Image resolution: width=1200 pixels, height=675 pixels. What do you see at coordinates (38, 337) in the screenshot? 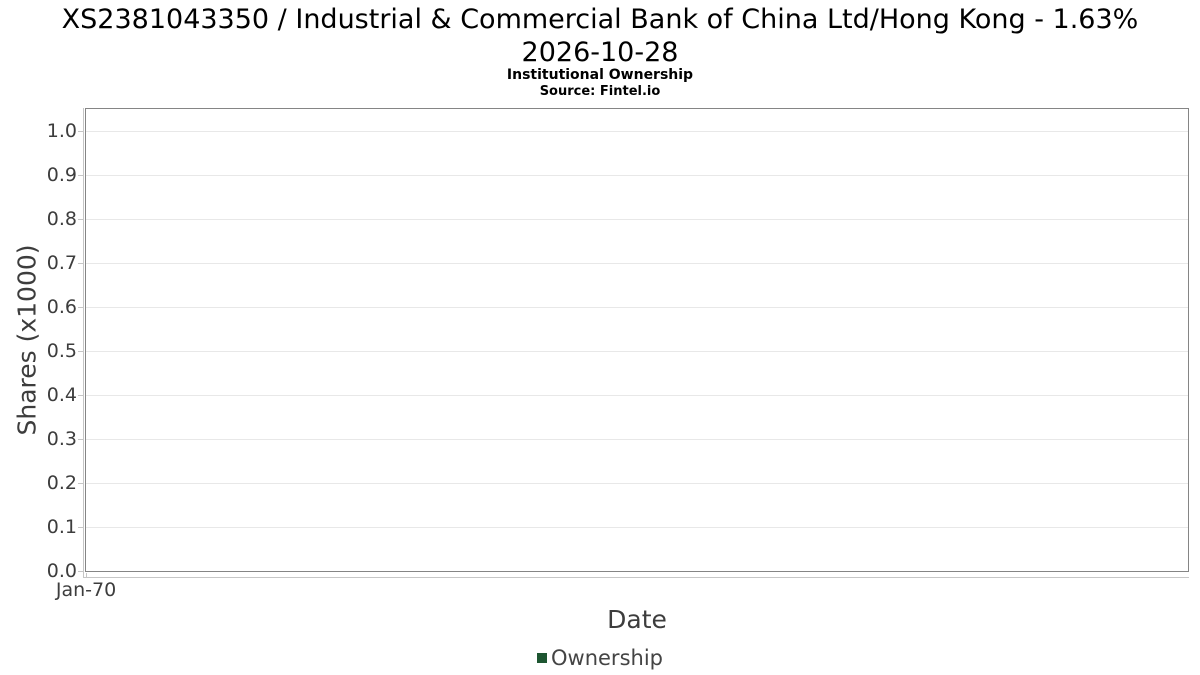
I see `y-axis-tick-labels: 1.0 0.9 0.8 0.7 0.6 0.5 0.4 0.3 0.2 0.1 0.0` at bounding box center [38, 337].